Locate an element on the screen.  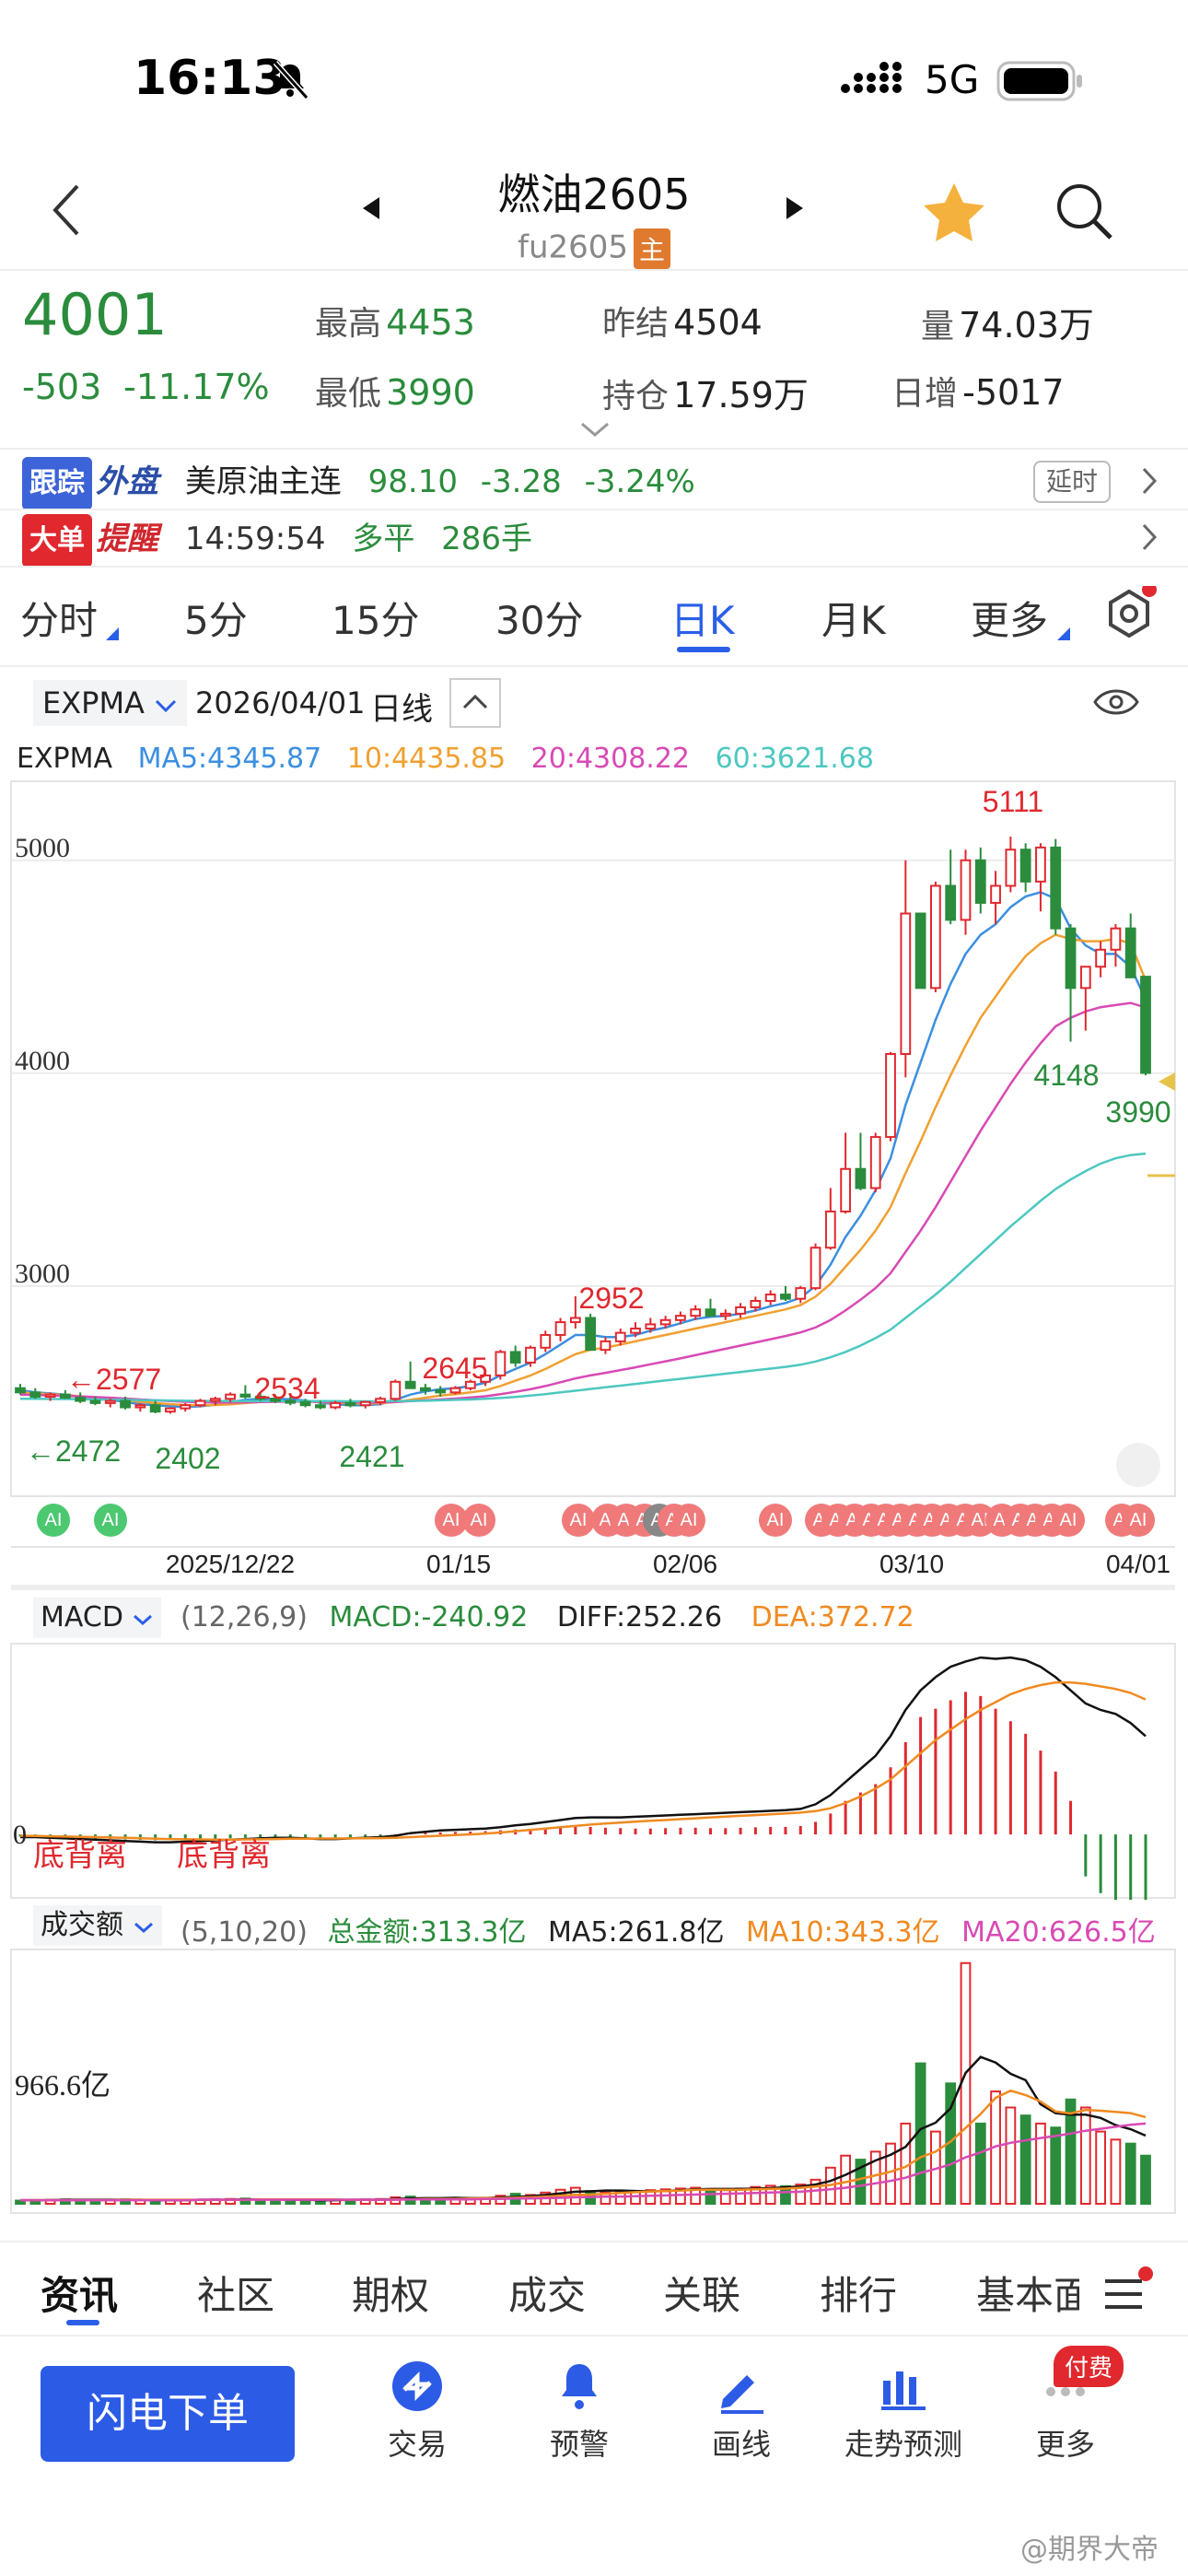
tab-daily: 日K is located at coordinates (702, 620).